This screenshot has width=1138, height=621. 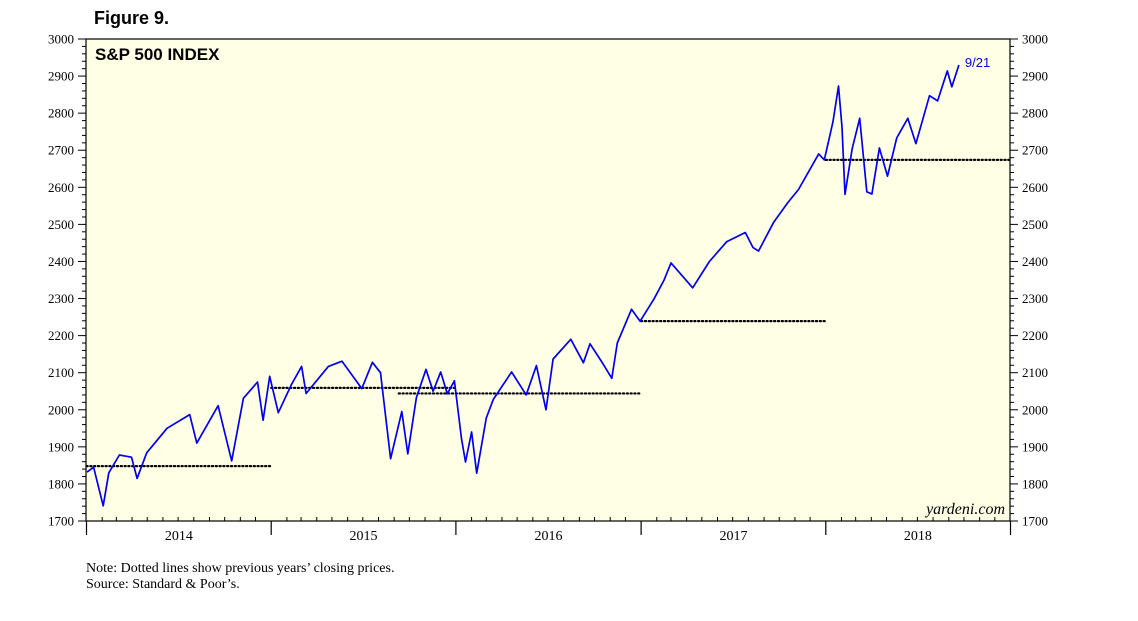 I want to click on last-value-annotation: 9/21, so click(x=977, y=62).